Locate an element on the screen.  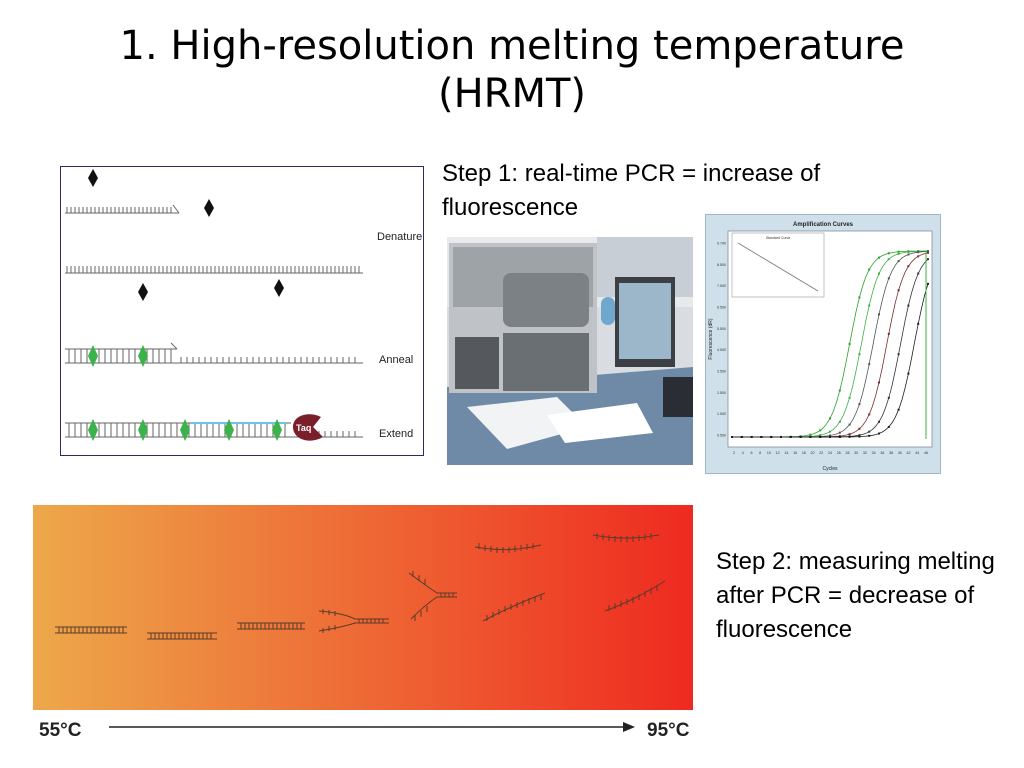
start-temperature: 55°C is located at coordinates (60, 730).